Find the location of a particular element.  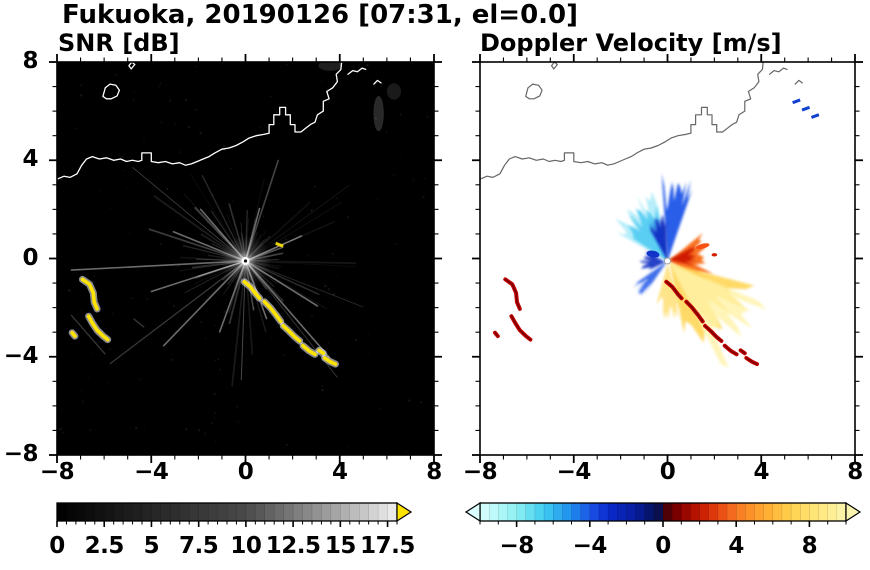

doppler-cbar-label-4: 4 is located at coordinates (736, 546).